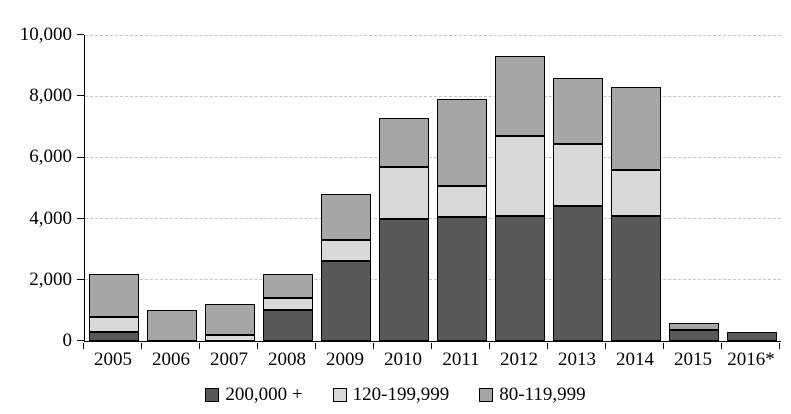 The image size is (791, 414). Describe the element at coordinates (519, 359) in the screenshot. I see `x-axis-label: 2012` at that location.